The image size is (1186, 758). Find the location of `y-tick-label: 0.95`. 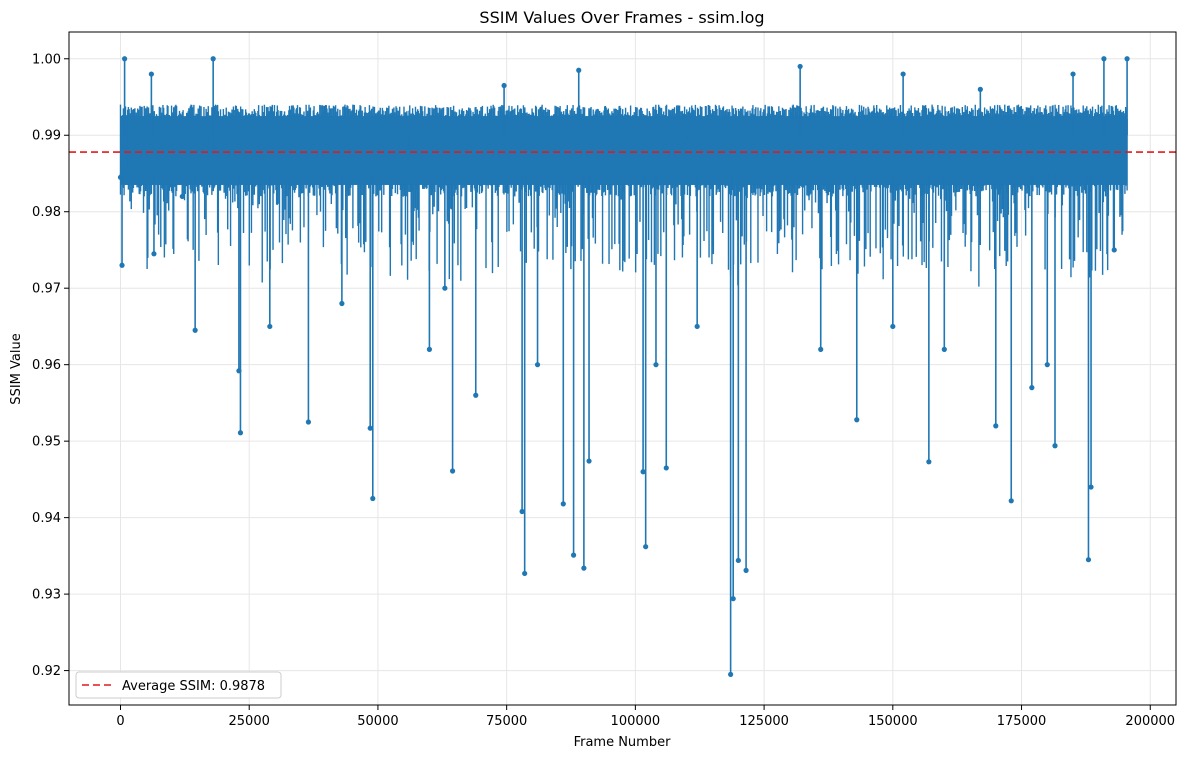

y-tick-label: 0.95 is located at coordinates (46, 442).